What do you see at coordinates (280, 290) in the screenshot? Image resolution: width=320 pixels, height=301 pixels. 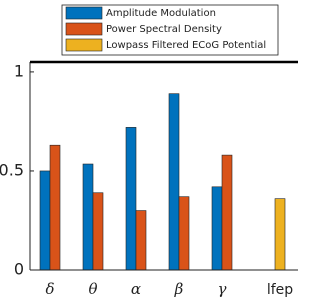 I see `x-tick-label: lfep` at bounding box center [280, 290].